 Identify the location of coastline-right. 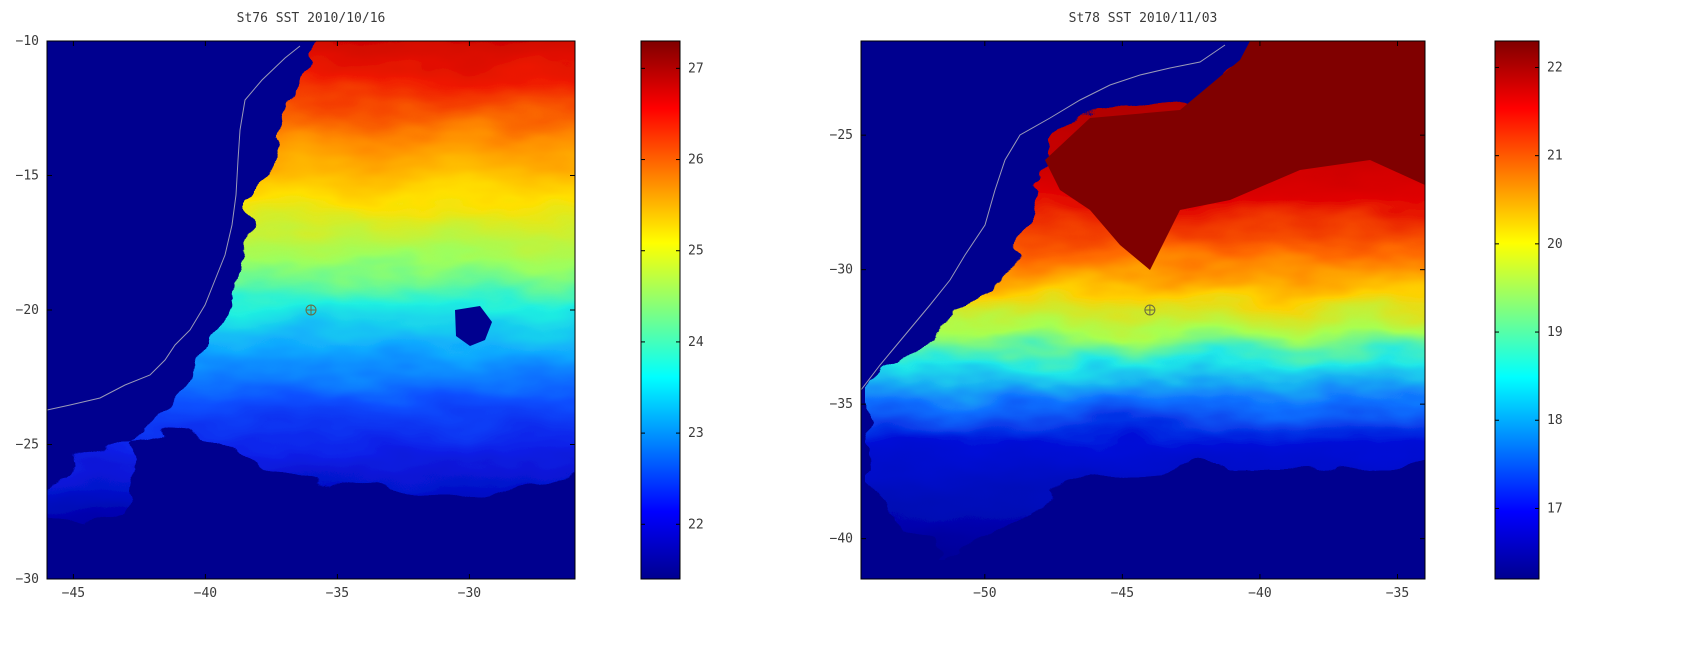
(1043, 217).